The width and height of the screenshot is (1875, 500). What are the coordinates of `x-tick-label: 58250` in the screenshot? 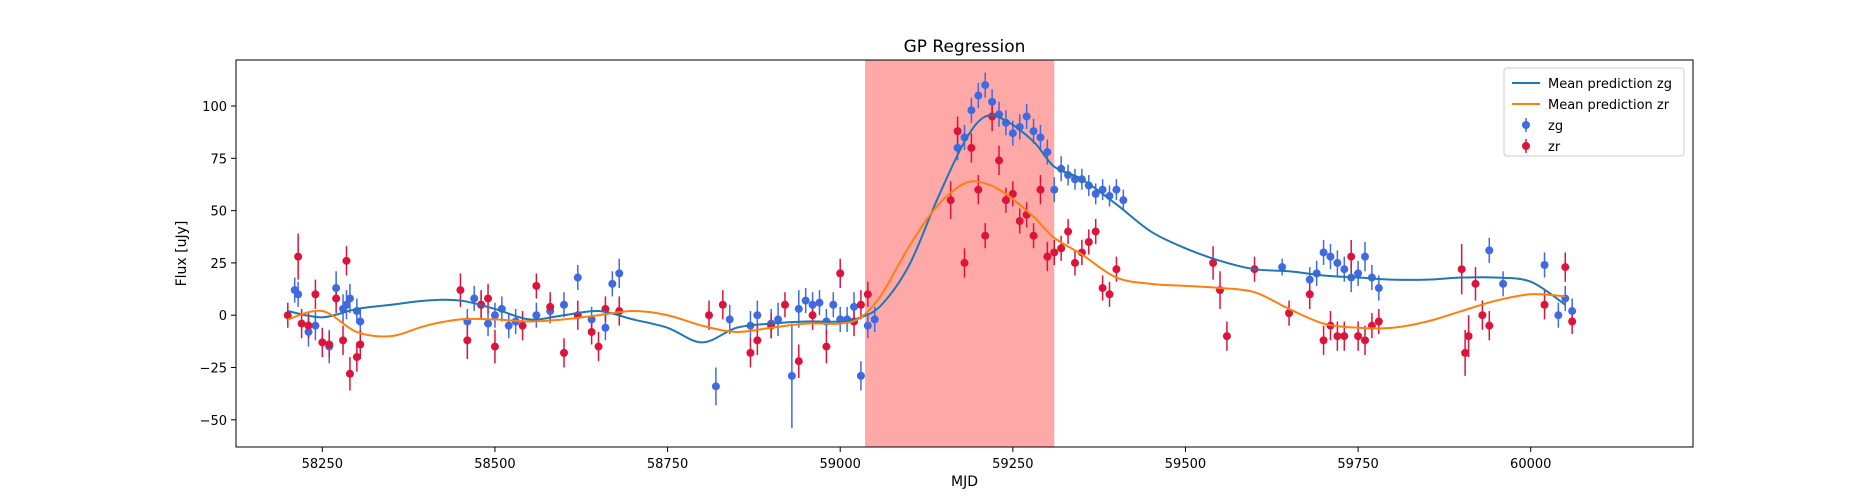 It's located at (322, 464).